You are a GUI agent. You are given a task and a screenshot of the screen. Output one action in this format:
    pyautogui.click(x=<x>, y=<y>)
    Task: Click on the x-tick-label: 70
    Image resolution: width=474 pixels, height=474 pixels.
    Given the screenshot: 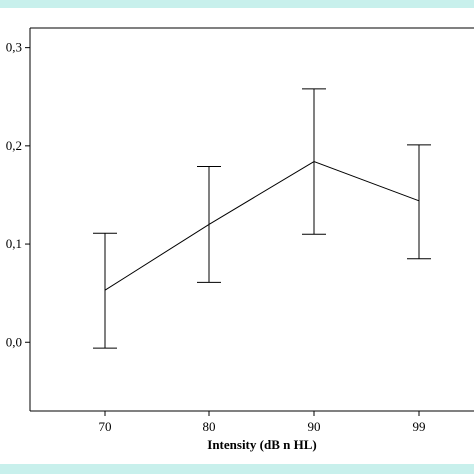 What is the action you would take?
    pyautogui.click(x=105, y=426)
    